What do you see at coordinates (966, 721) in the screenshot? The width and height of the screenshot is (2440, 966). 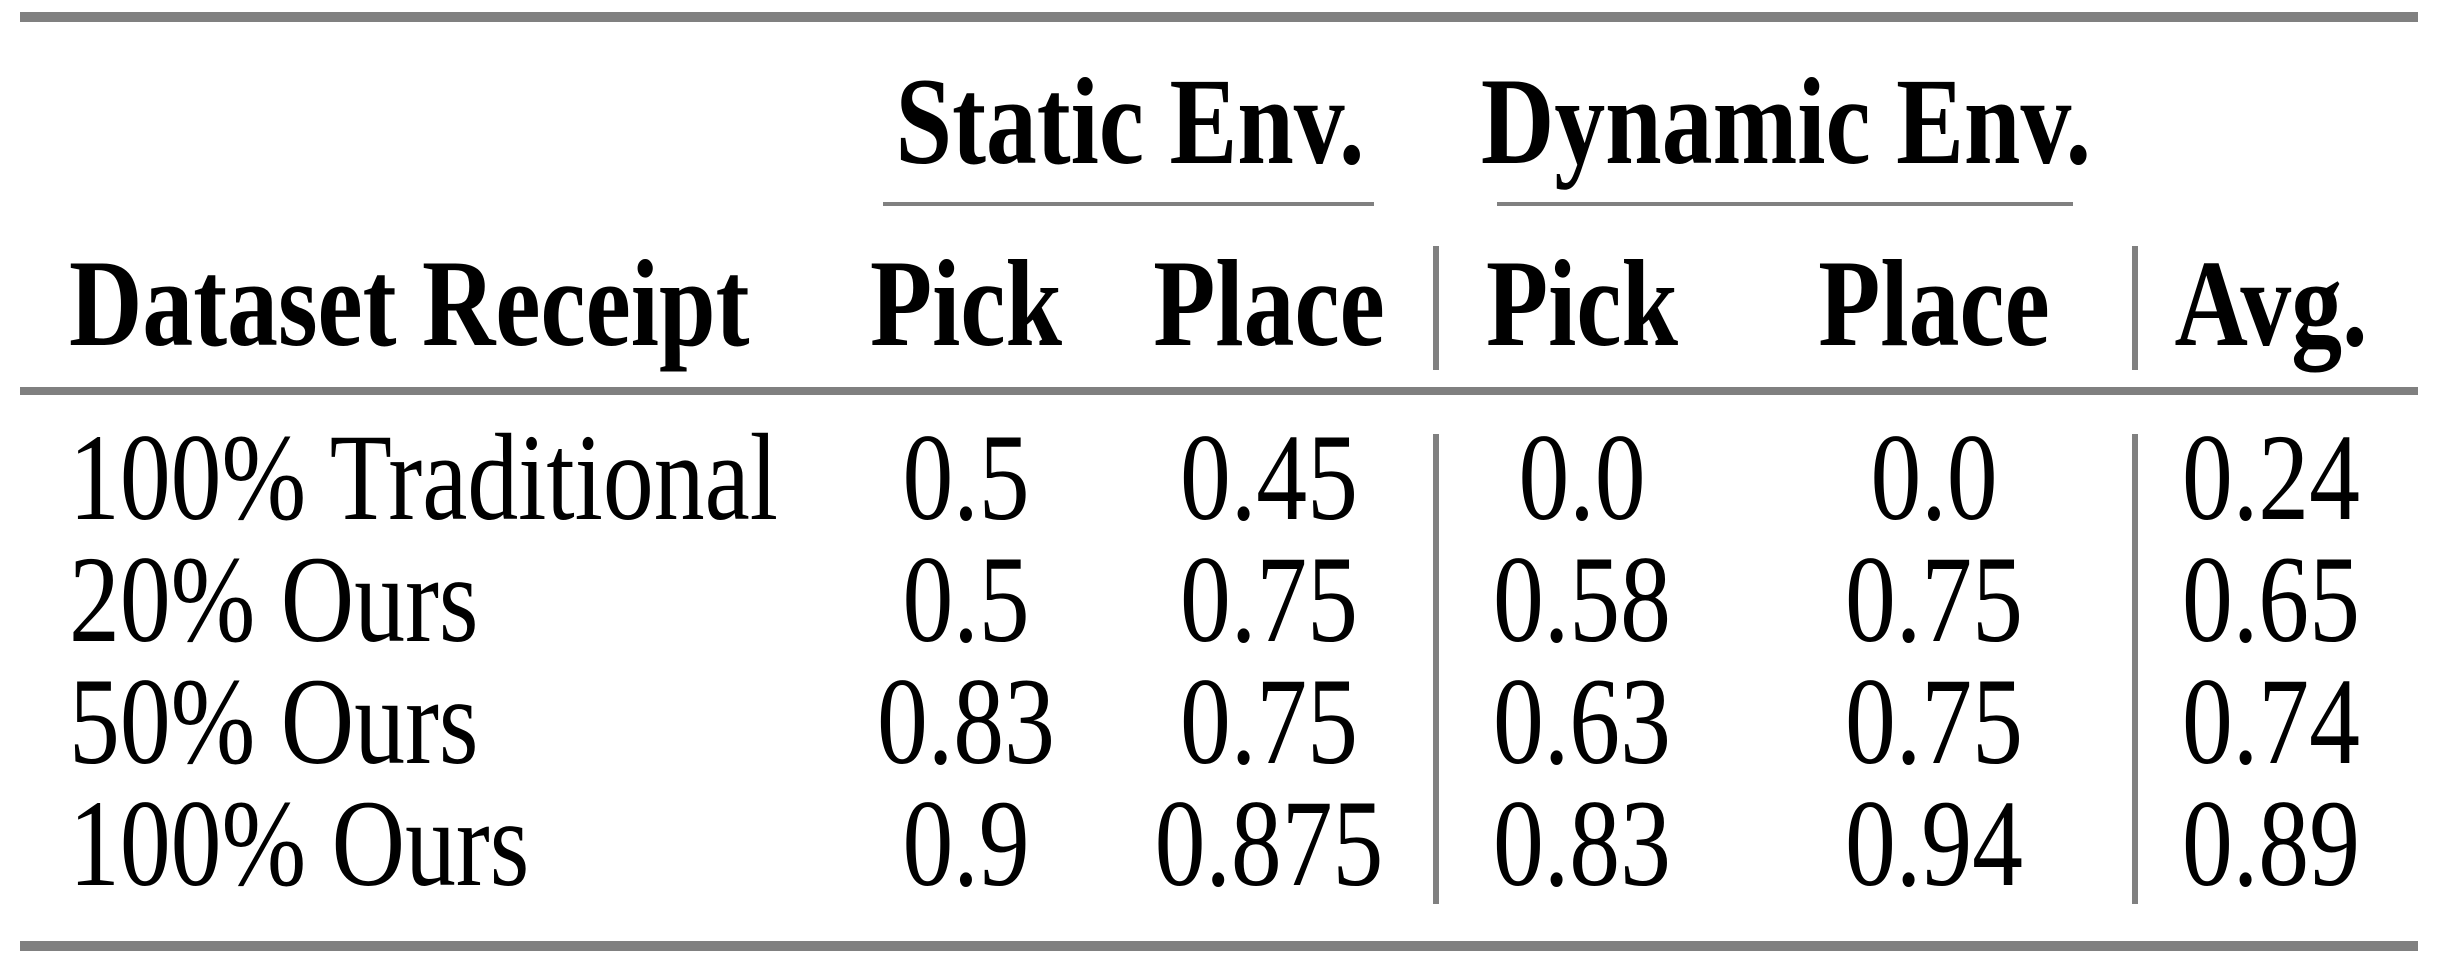 I see `cell-static-pick: 0.83` at bounding box center [966, 721].